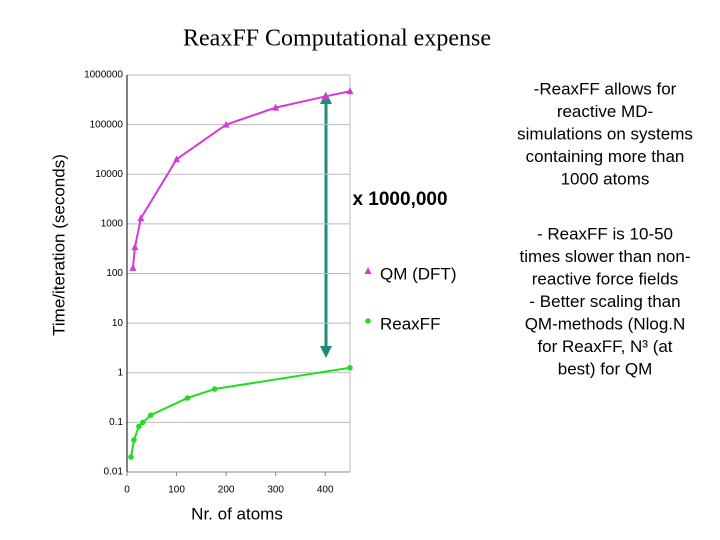 The height and width of the screenshot is (540, 720). I want to click on x-tick-label: 300, so click(275, 490).